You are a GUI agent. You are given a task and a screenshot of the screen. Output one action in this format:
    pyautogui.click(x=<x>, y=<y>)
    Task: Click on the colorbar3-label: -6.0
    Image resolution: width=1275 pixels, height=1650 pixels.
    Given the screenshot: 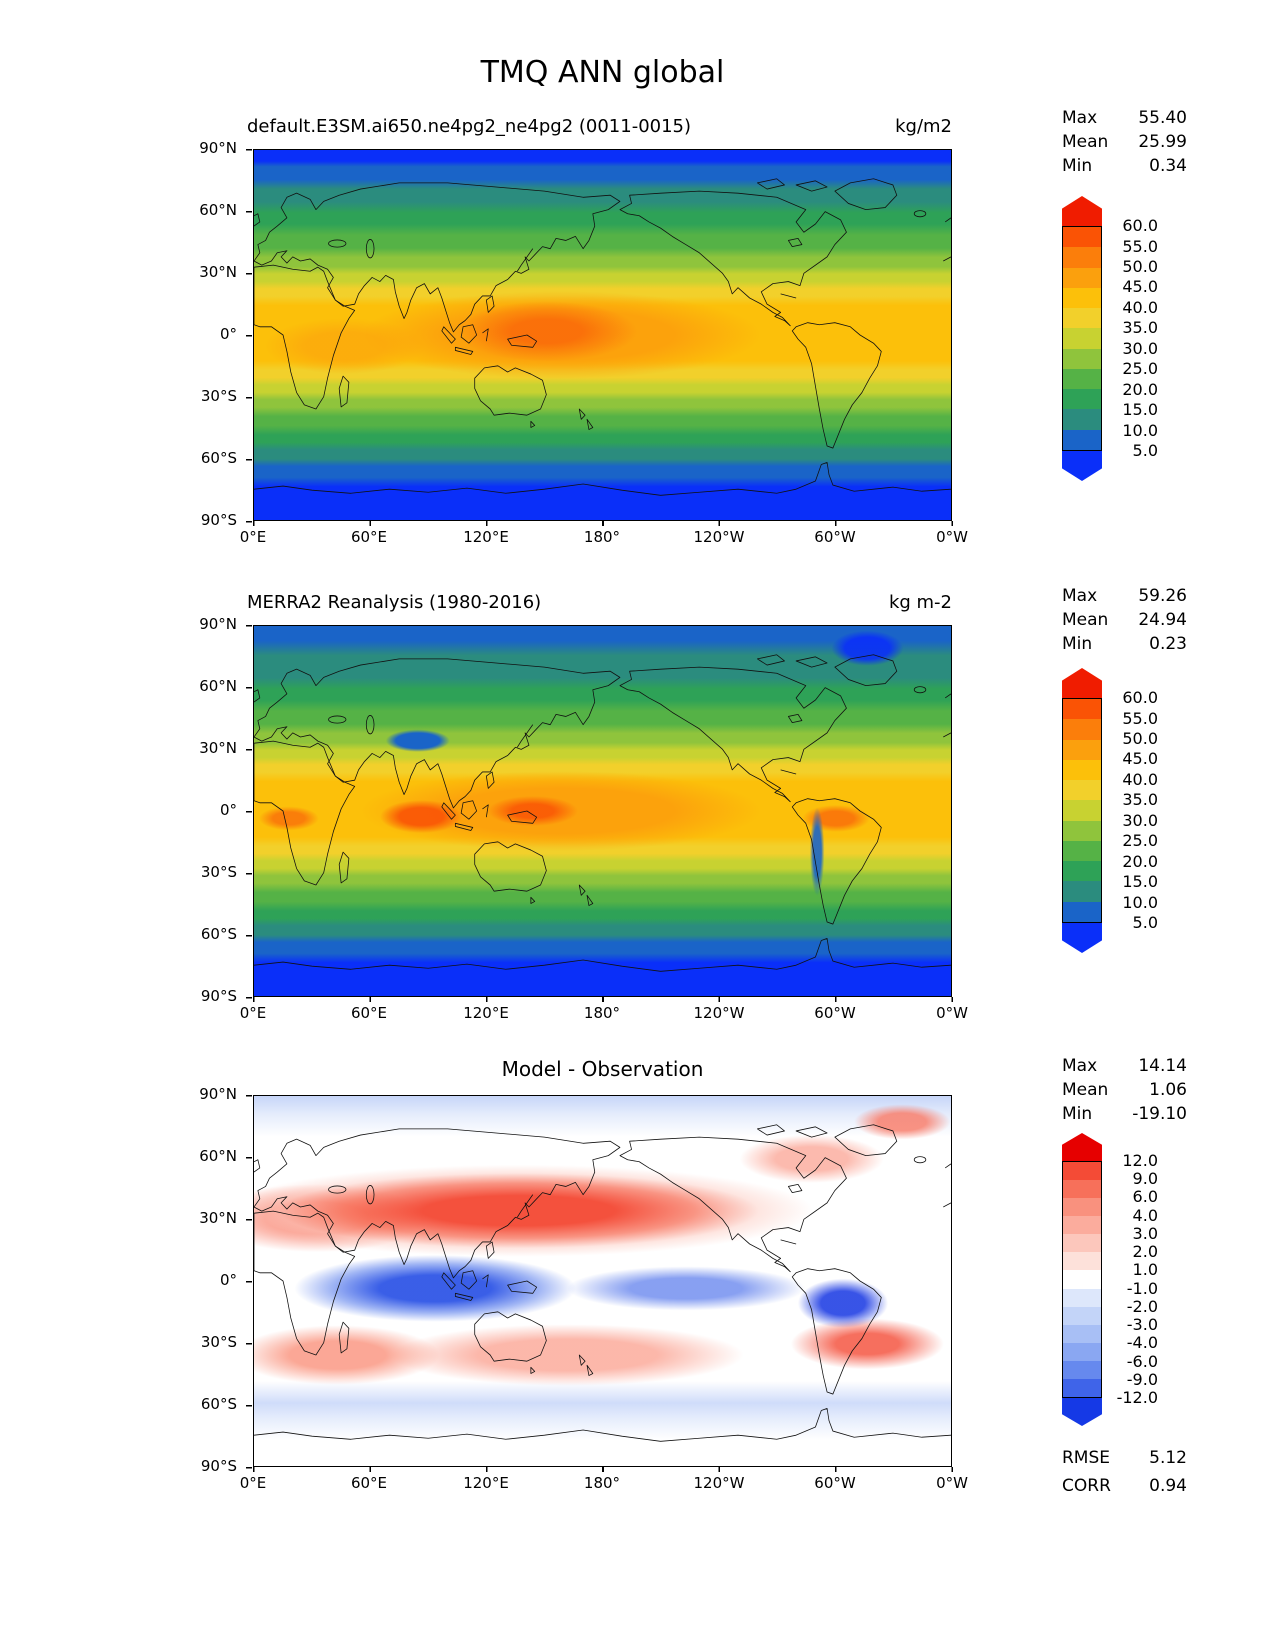 What is the action you would take?
    pyautogui.click(x=1142, y=1361)
    